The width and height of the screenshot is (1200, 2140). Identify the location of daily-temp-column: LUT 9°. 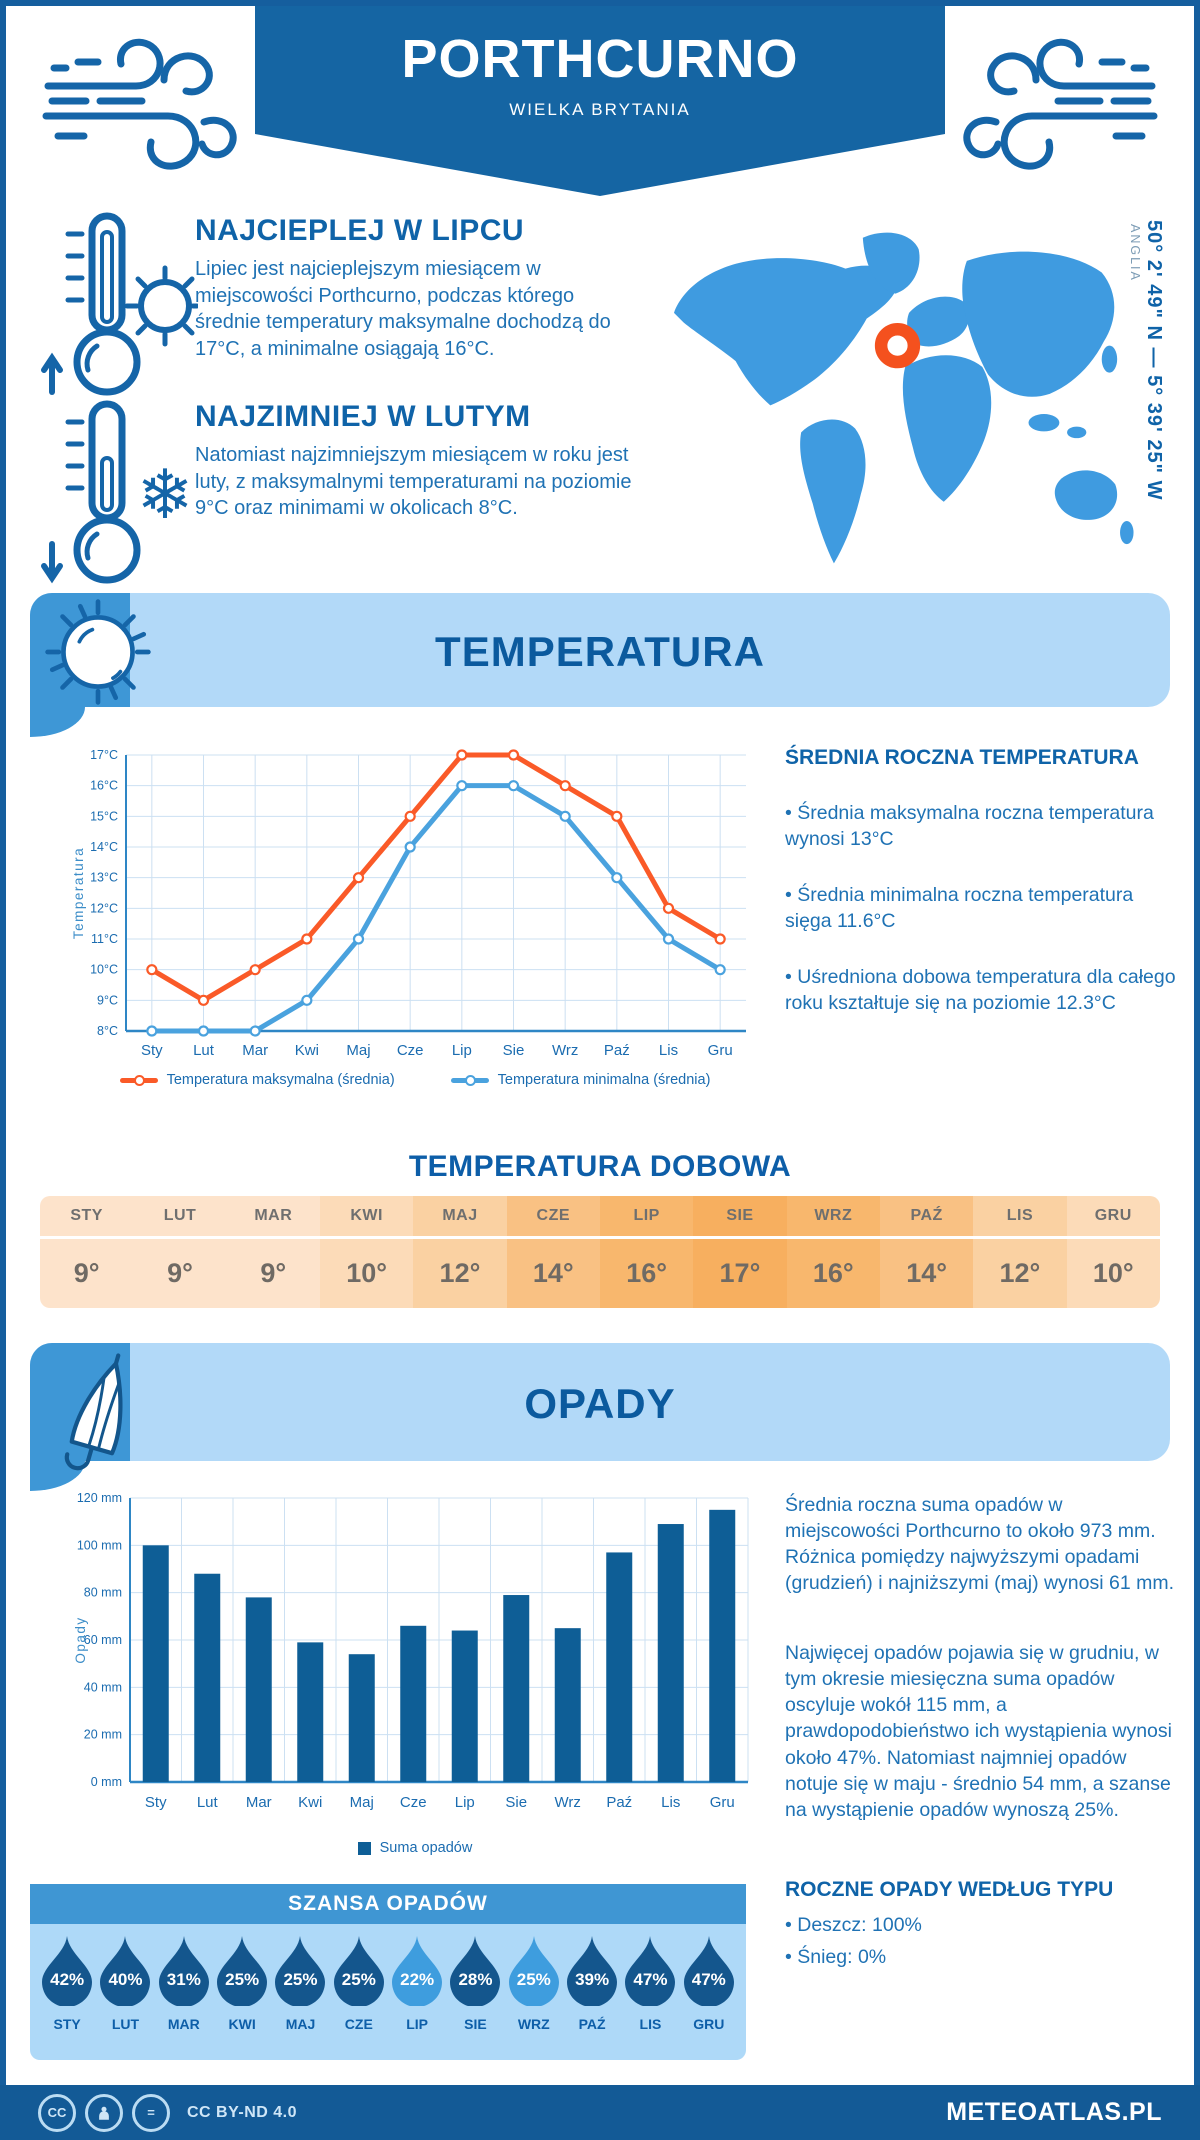
(180, 1252).